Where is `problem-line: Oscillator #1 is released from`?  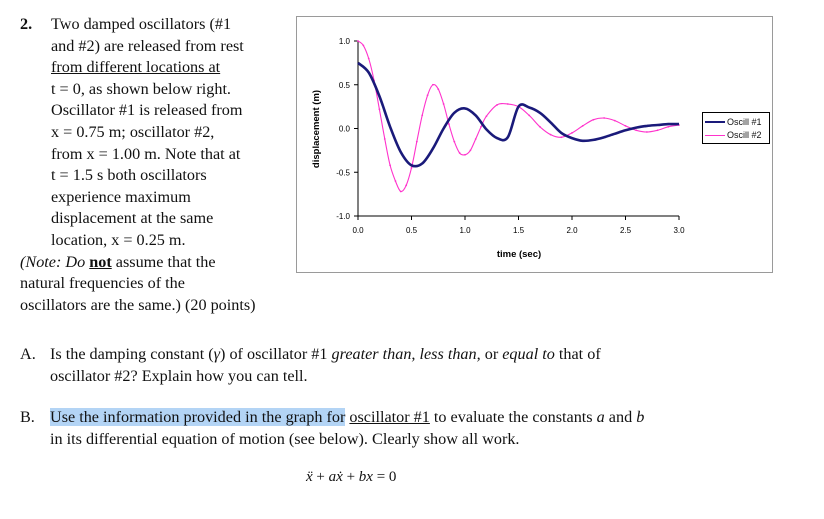 problem-line: Oscillator #1 is released from is located at coordinates (147, 110).